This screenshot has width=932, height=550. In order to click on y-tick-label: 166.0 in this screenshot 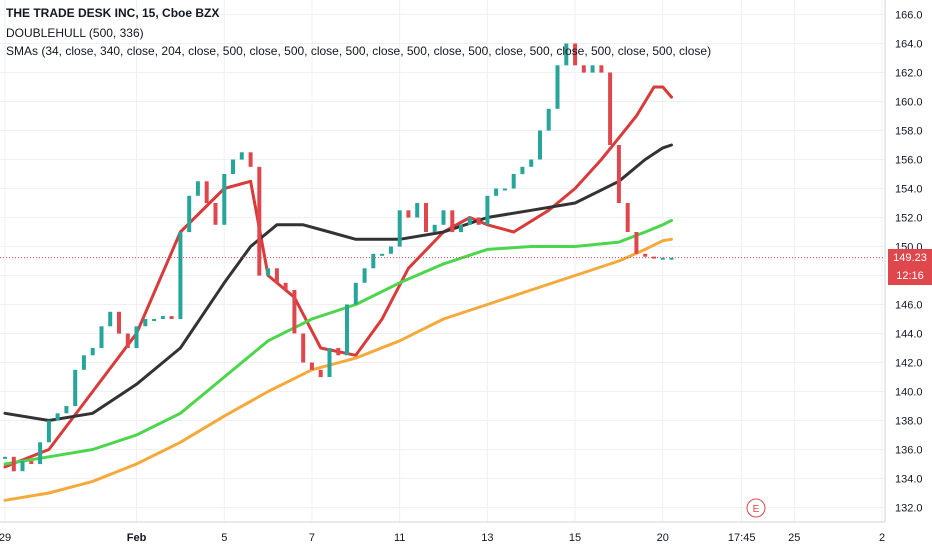, I will do `click(909, 16)`.